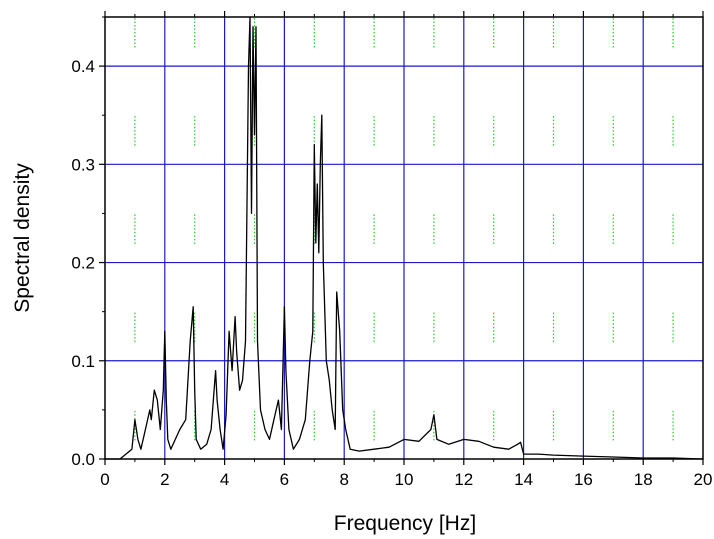 The height and width of the screenshot is (539, 714). What do you see at coordinates (164, 479) in the screenshot?
I see `x-tick-label: 2` at bounding box center [164, 479].